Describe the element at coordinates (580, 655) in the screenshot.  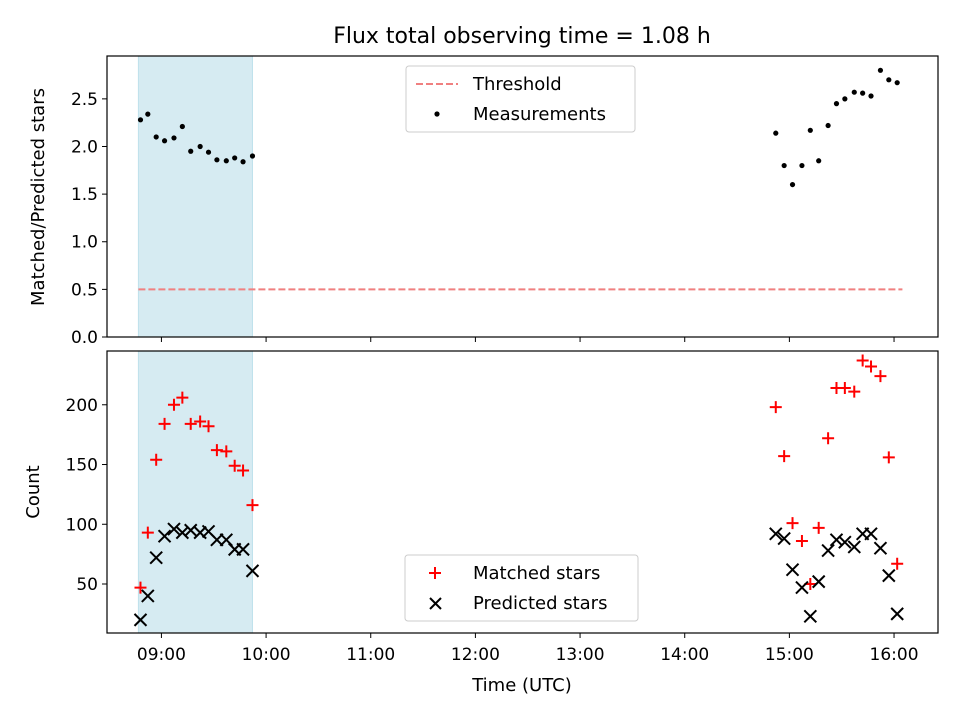
I see `x-tick-label: 13:00` at that location.